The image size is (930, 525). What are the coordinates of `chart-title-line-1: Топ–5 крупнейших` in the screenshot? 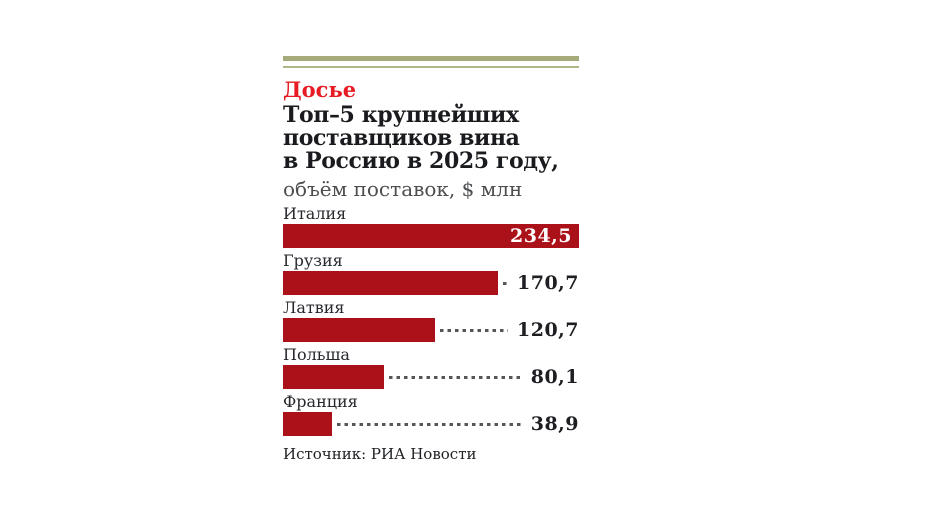 It's located at (401, 115).